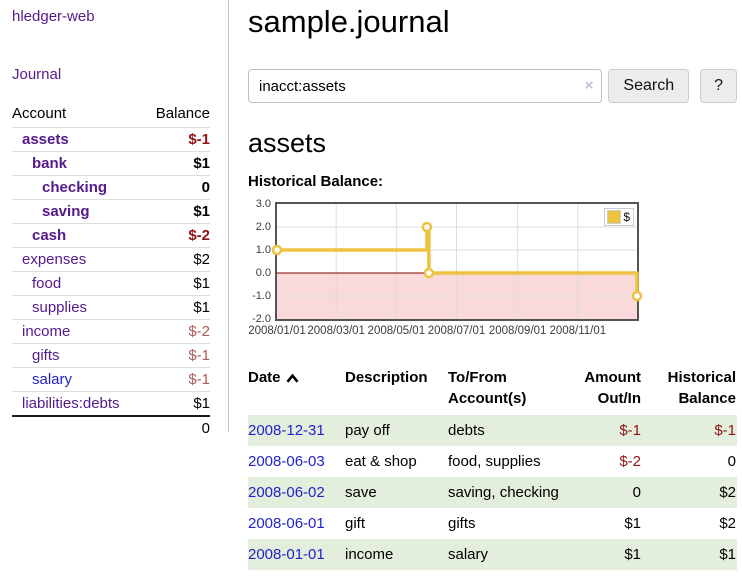  Describe the element at coordinates (636, 492) in the screenshot. I see `transaction-amount: 0` at that location.